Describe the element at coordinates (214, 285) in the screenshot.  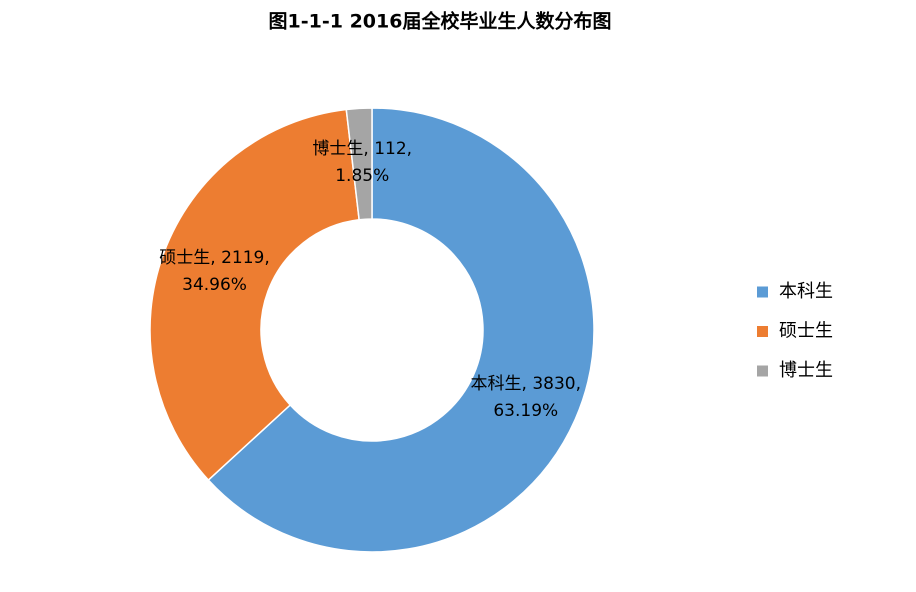
I see `data-label: 34.96%` at that location.